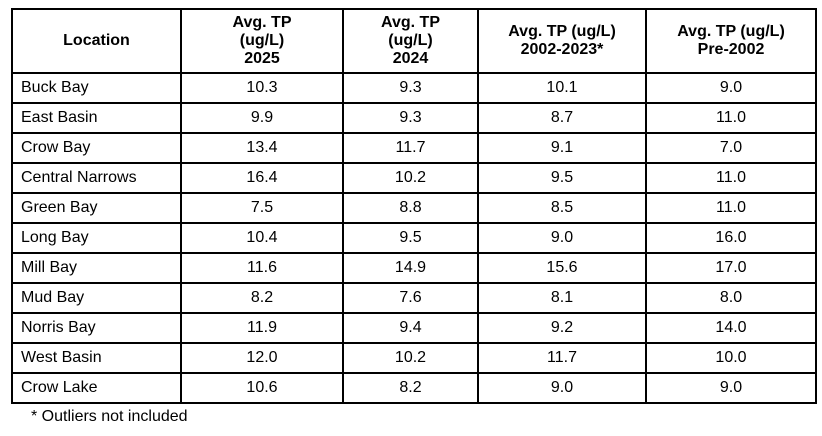 This screenshot has width=822, height=436. I want to click on avg-tp-2025-cell: 10.4, so click(262, 238).